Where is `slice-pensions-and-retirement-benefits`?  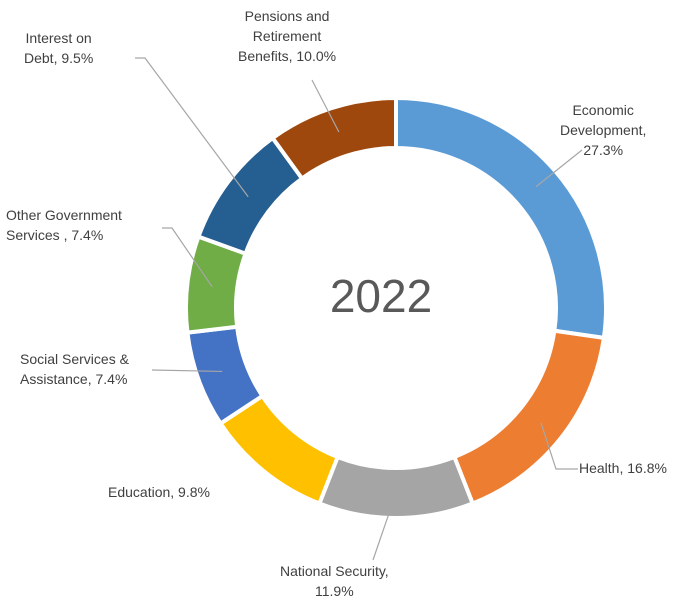
slice-pensions-and-retirement-benefits is located at coordinates (333, 138).